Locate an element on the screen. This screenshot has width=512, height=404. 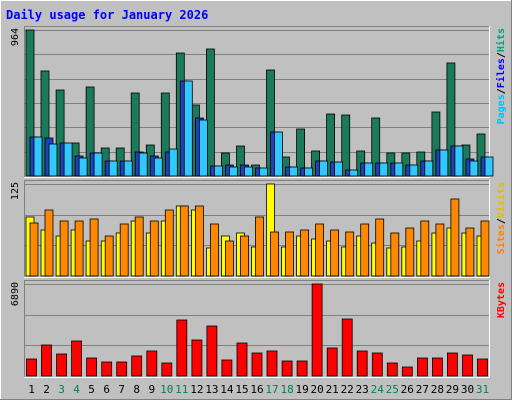
day-label-30: 30 is located at coordinates (467, 389).